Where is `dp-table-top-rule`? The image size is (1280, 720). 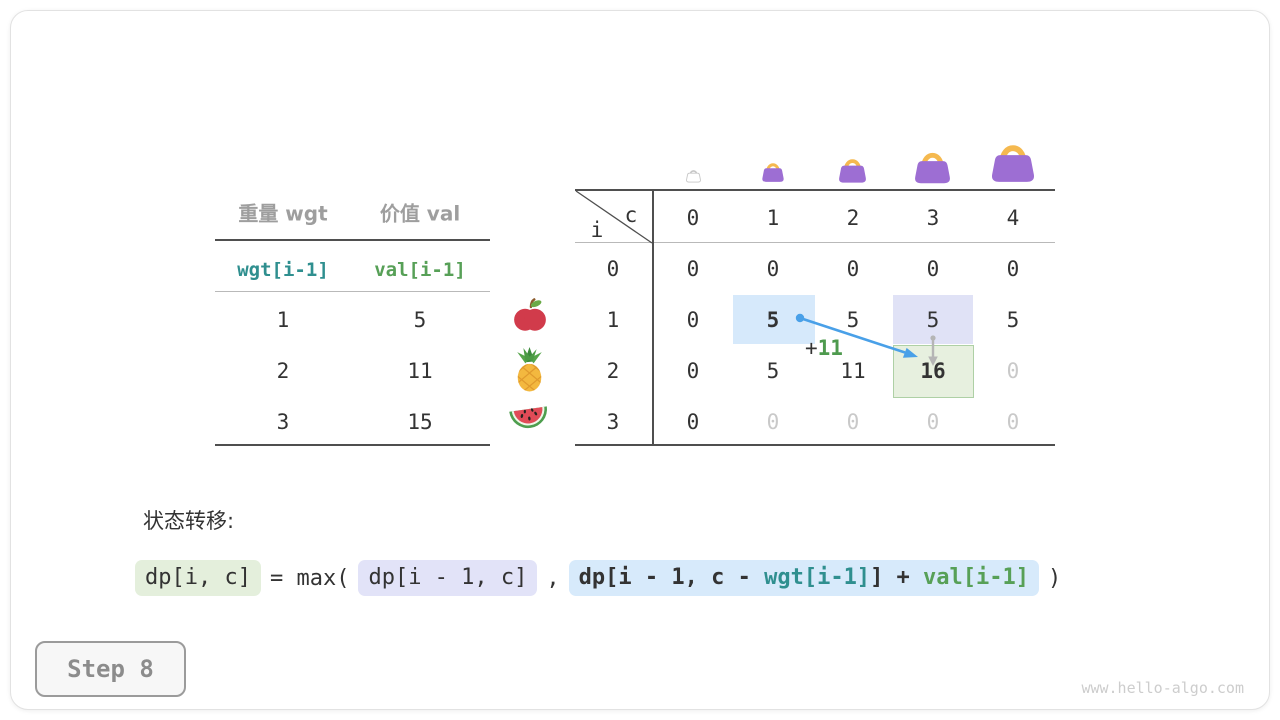
dp-table-top-rule is located at coordinates (815, 190).